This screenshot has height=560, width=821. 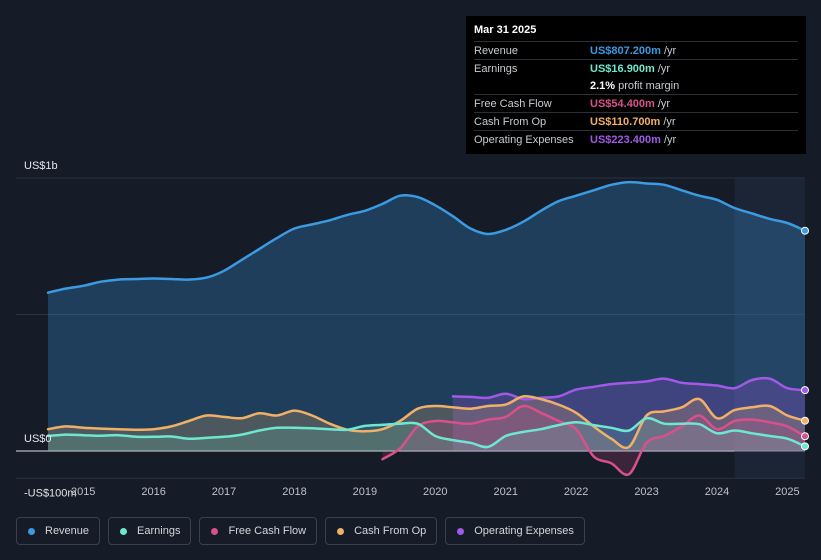 I want to click on series-endpoints, so click(x=805, y=338).